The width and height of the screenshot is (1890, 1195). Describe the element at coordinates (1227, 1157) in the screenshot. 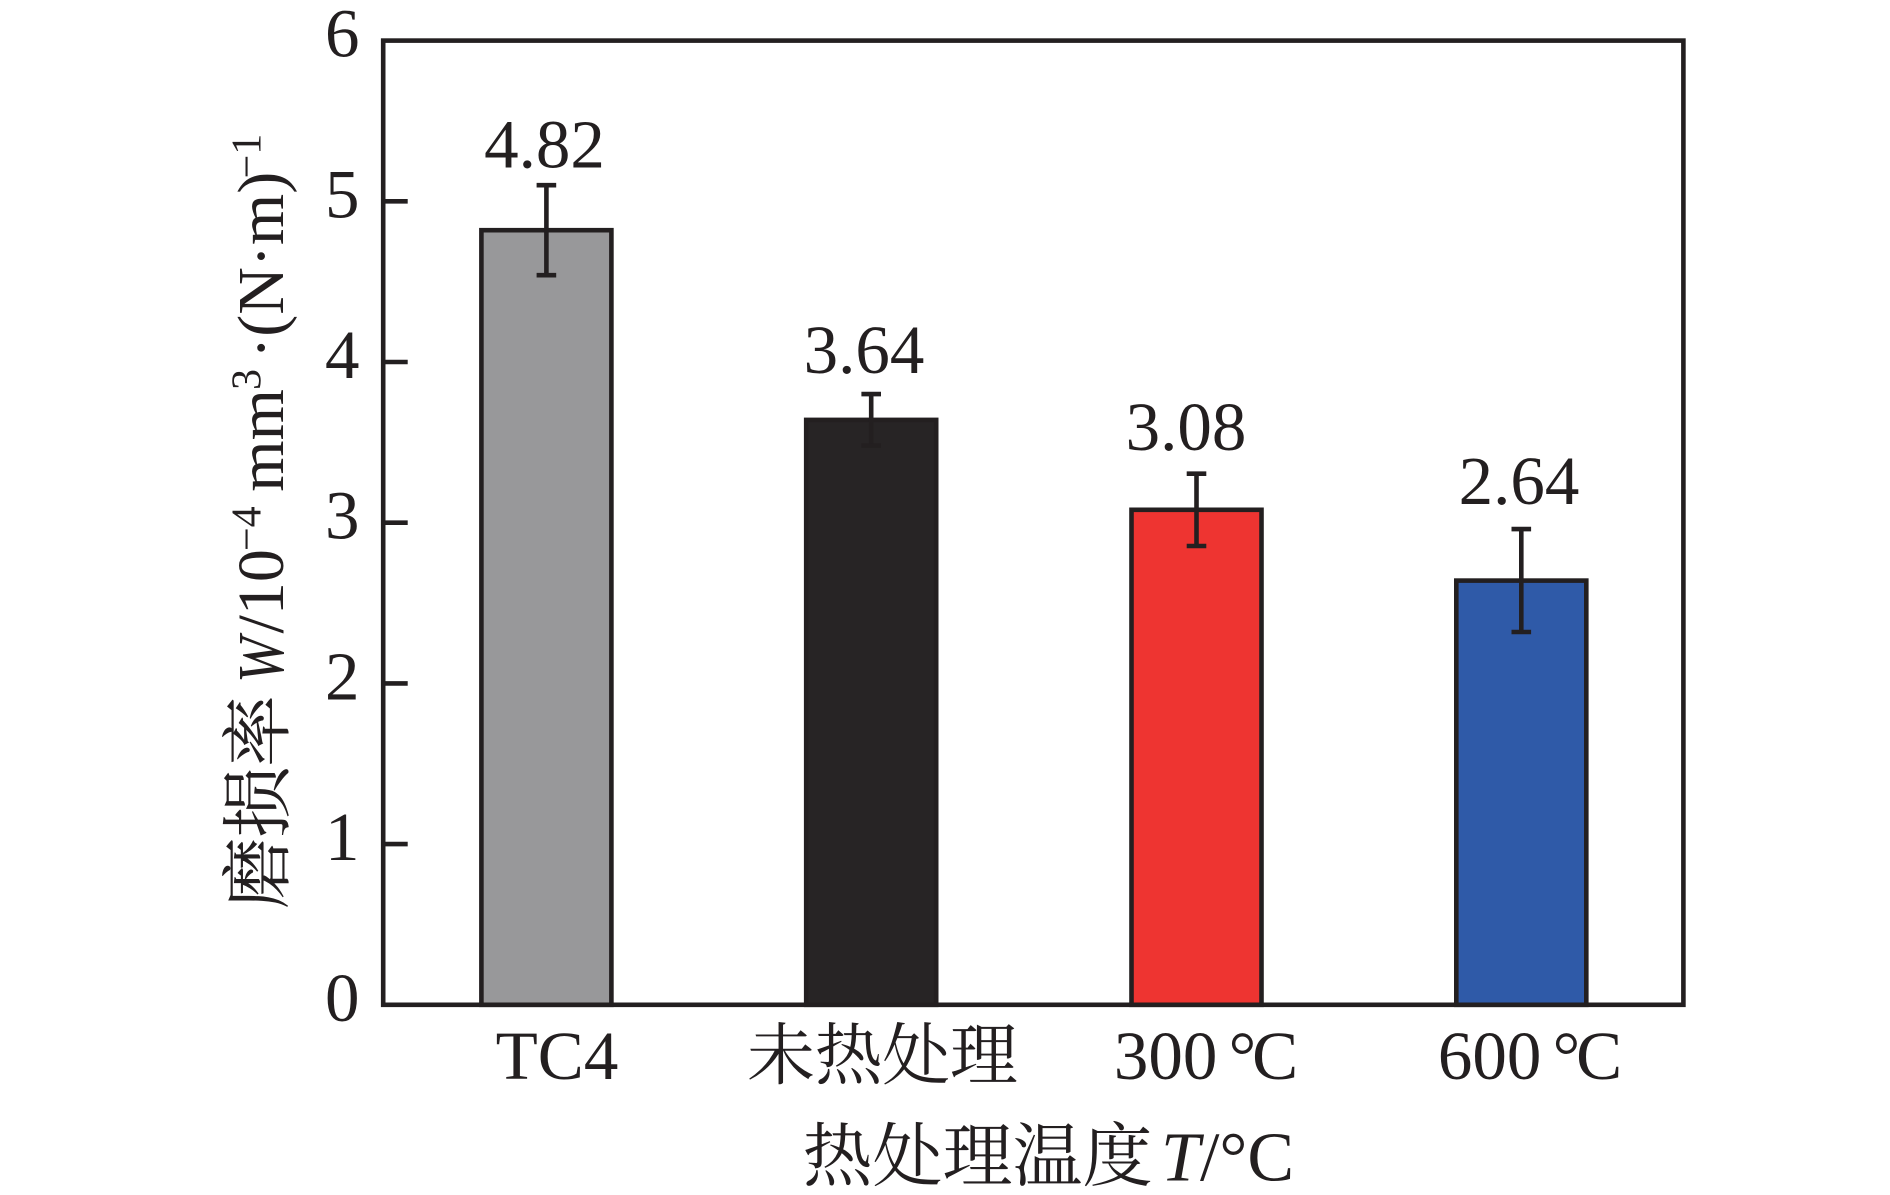

I see `svg-text: T/°C` at that location.